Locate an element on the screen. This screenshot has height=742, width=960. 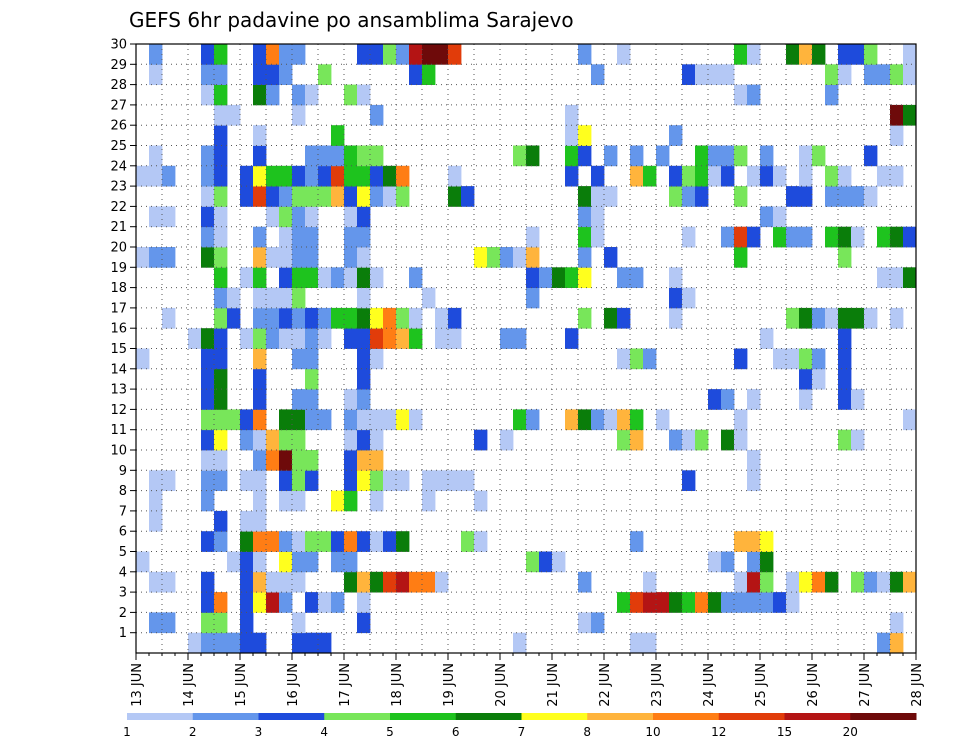
x-tick-label: 23 JUN is located at coordinates (657, 685).